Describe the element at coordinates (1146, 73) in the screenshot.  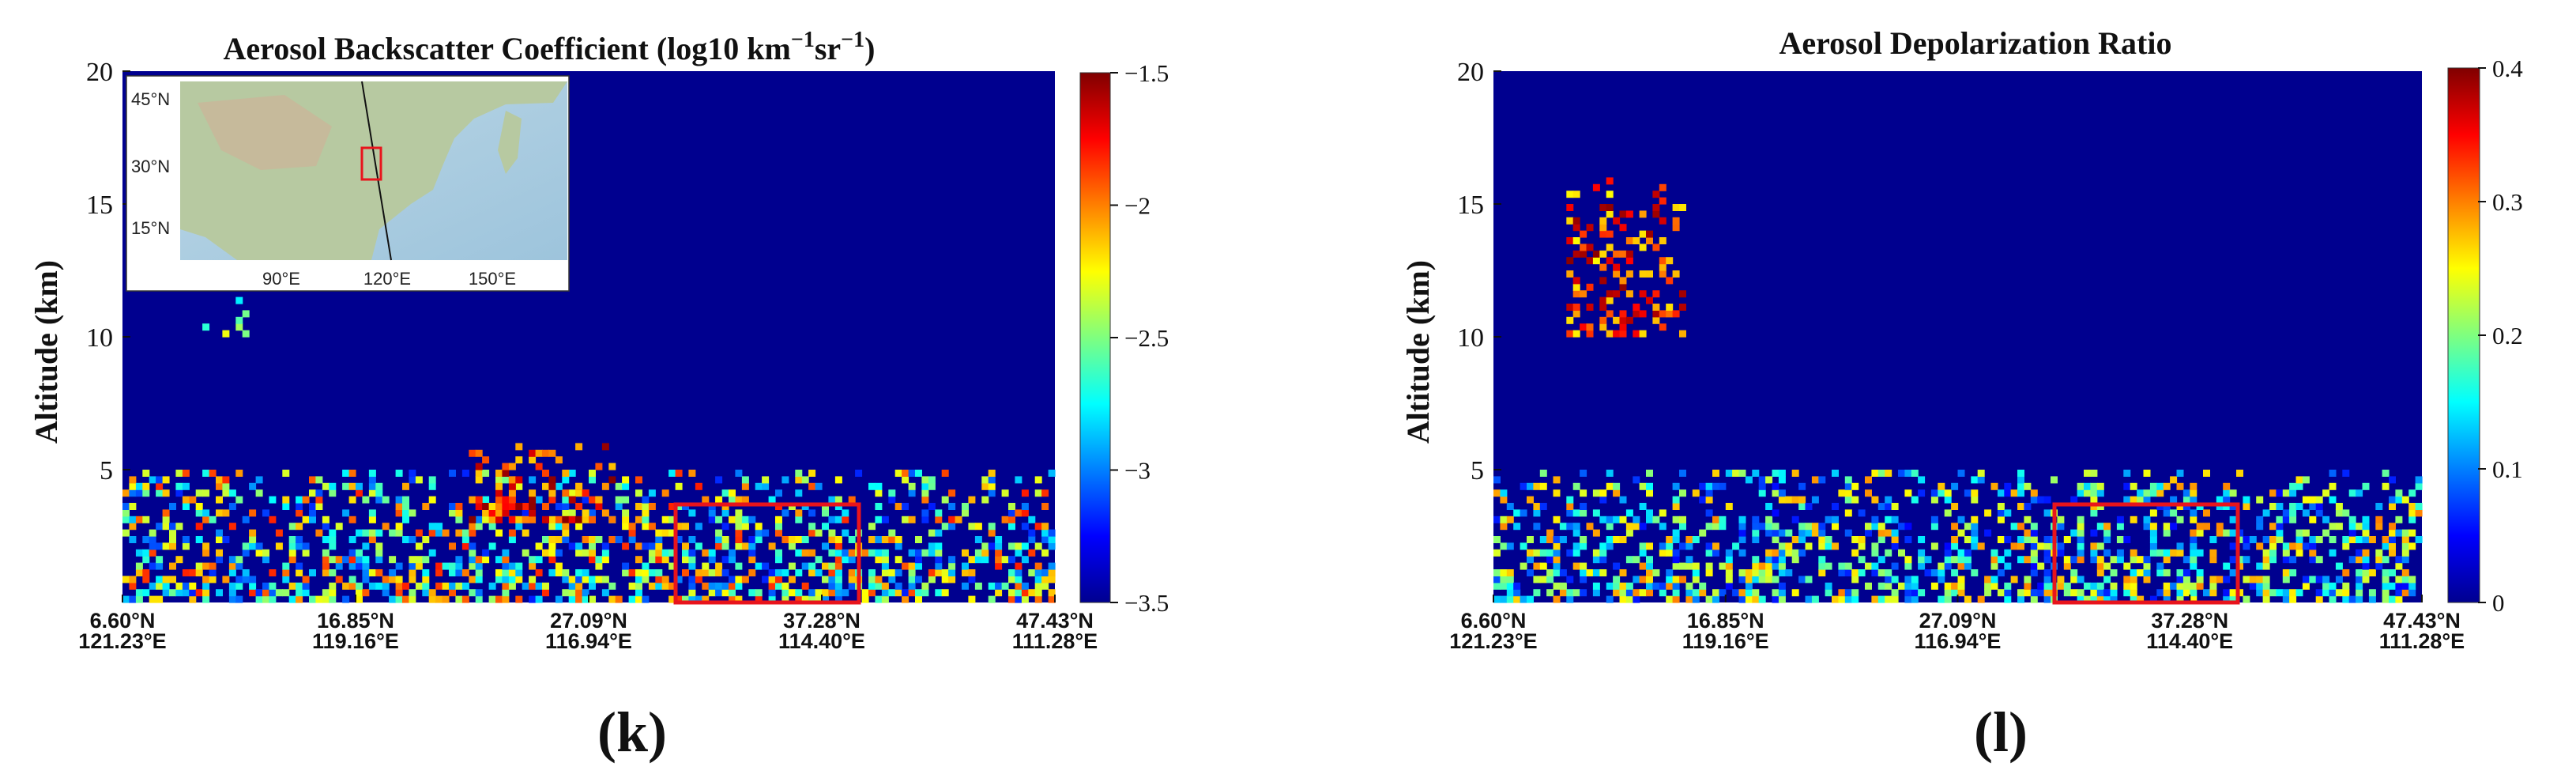
I see `colorbar-tick-label: −1.5` at that location.